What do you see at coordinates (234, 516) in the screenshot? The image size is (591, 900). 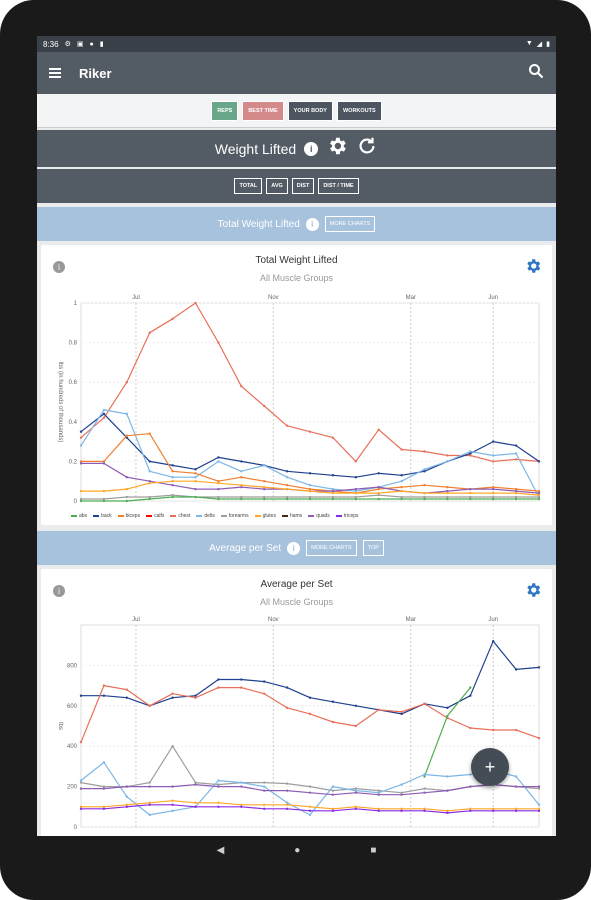 I see `legend-item-forearms: forearms` at bounding box center [234, 516].